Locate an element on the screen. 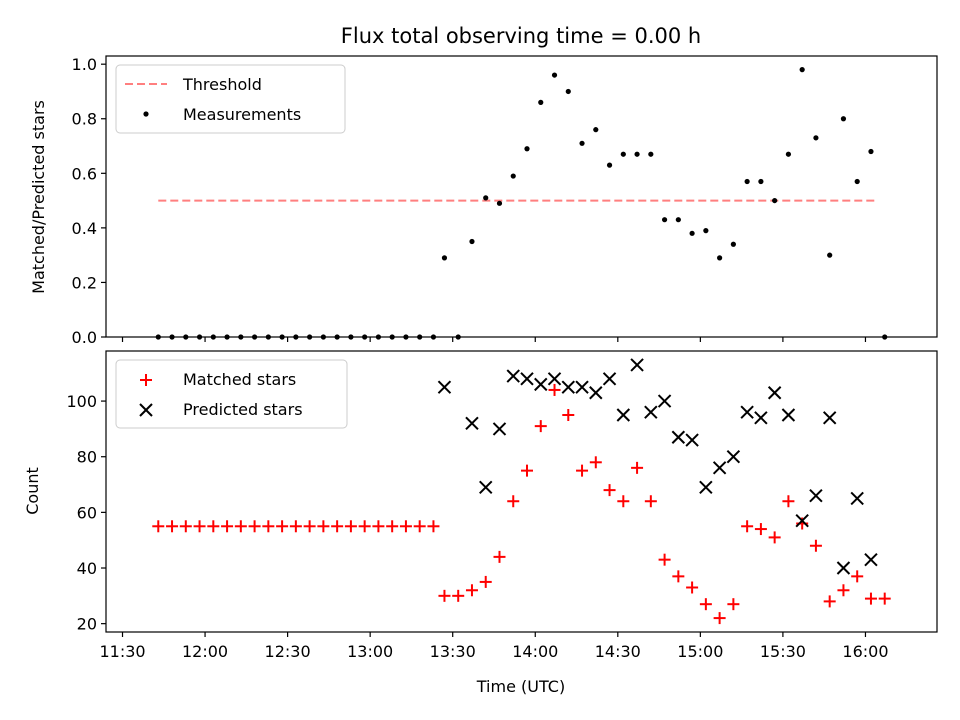 This screenshot has width=960, height=720. bottom-y-tick-label: 60 is located at coordinates (87, 512).